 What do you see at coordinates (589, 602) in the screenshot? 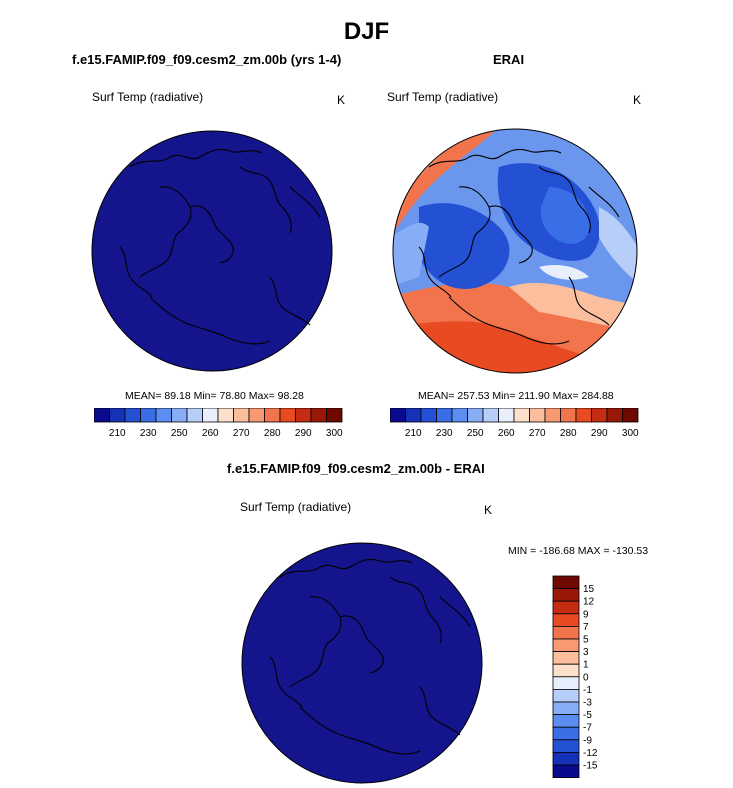
I see `colorbar-tick-label: 12` at bounding box center [589, 602].